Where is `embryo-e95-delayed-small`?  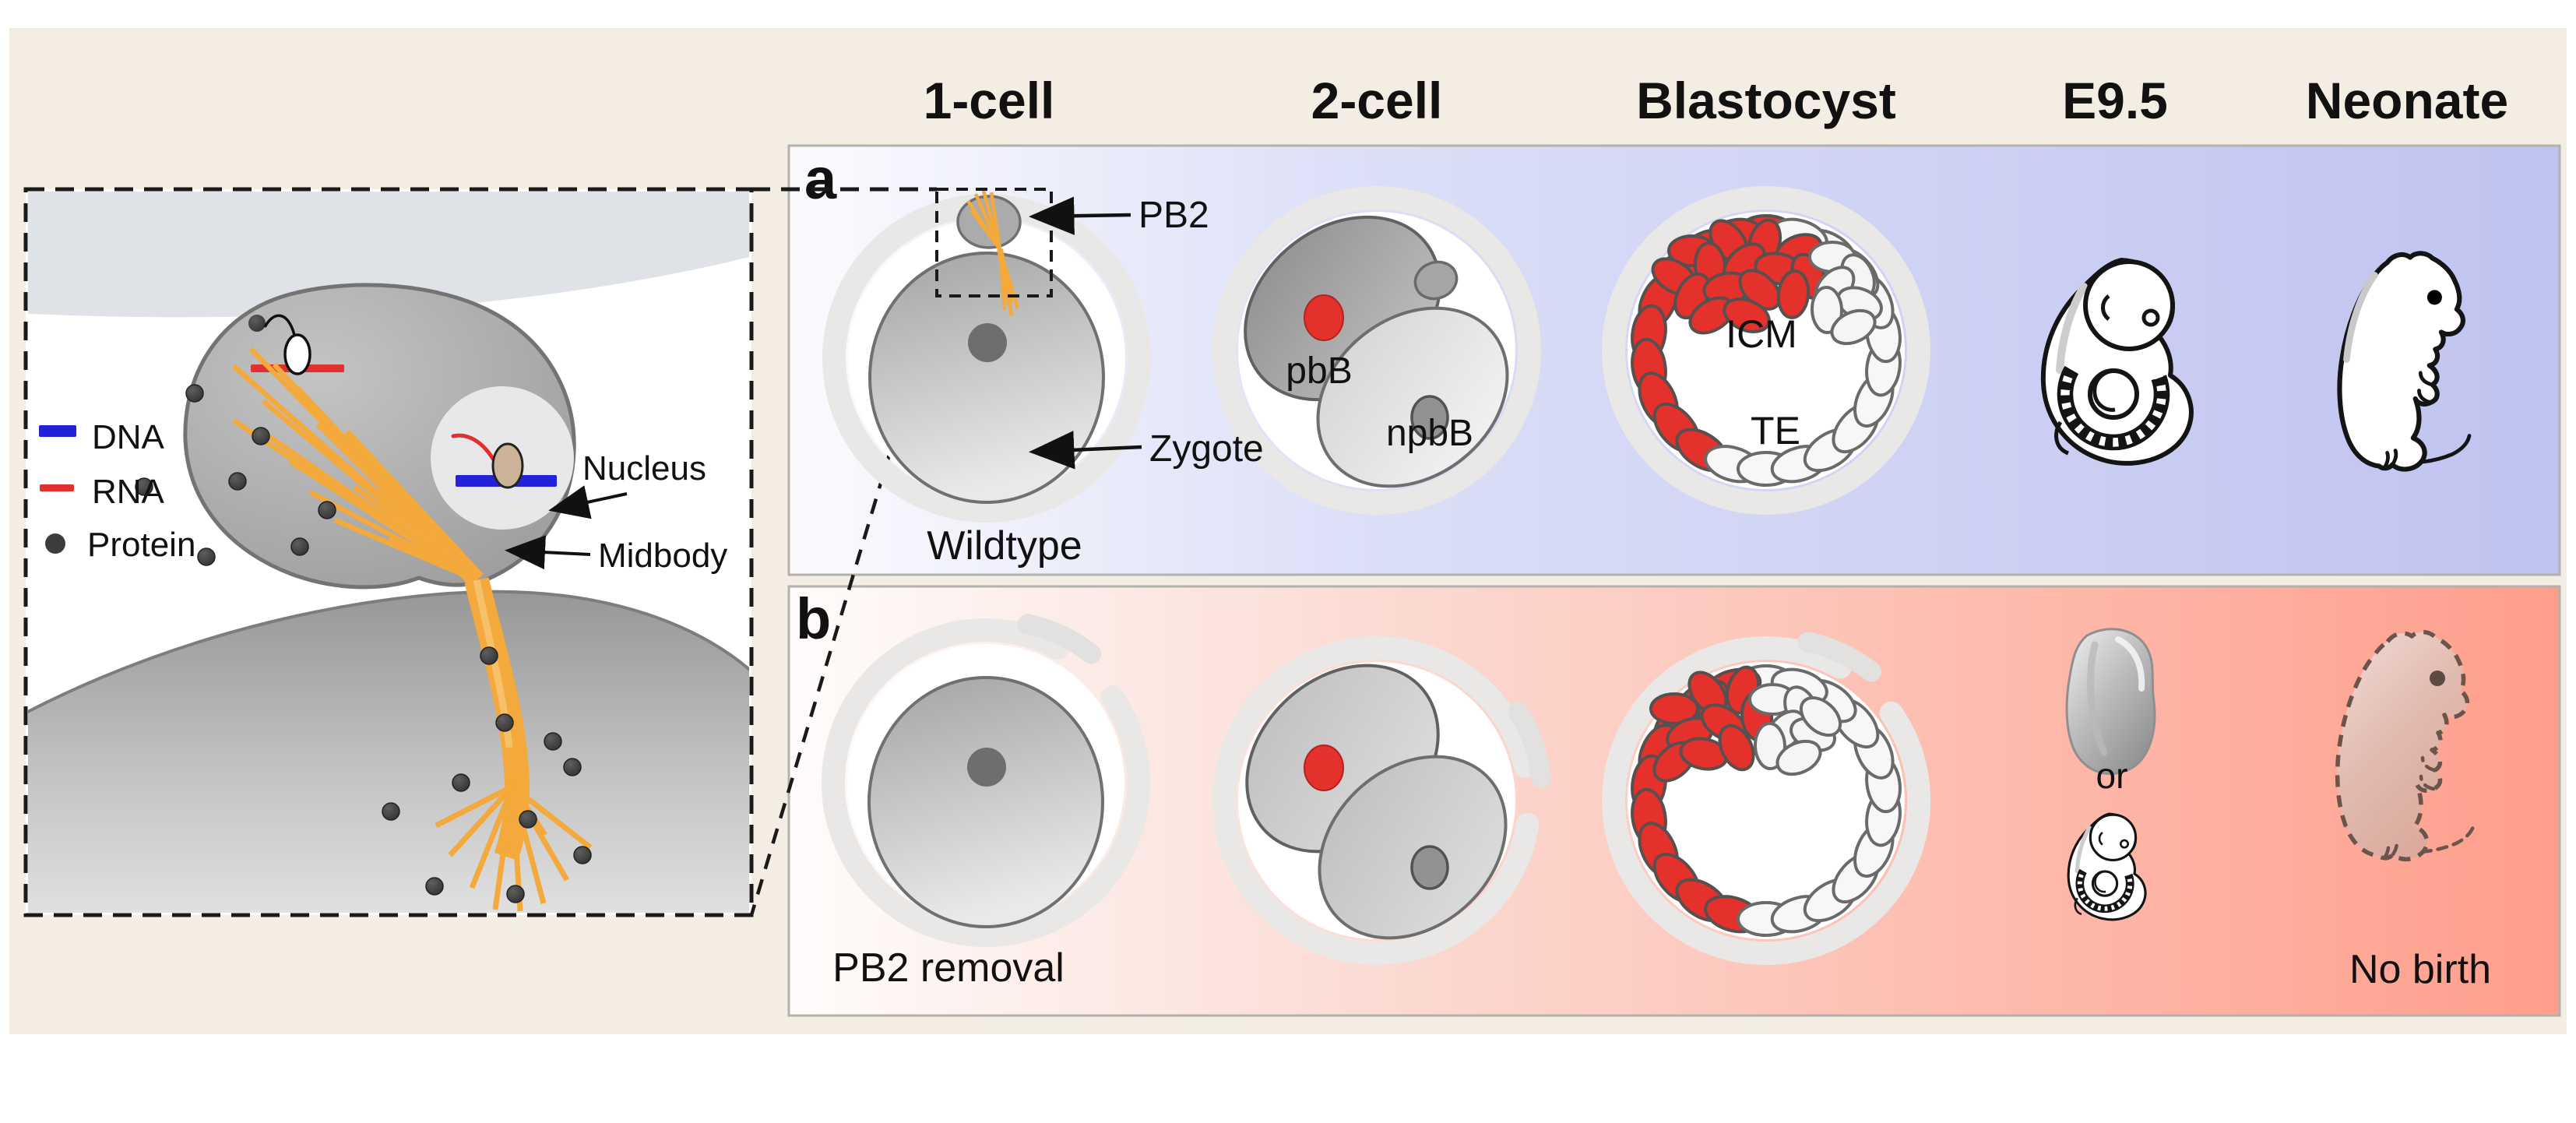 embryo-e95-delayed-small is located at coordinates (2107, 867).